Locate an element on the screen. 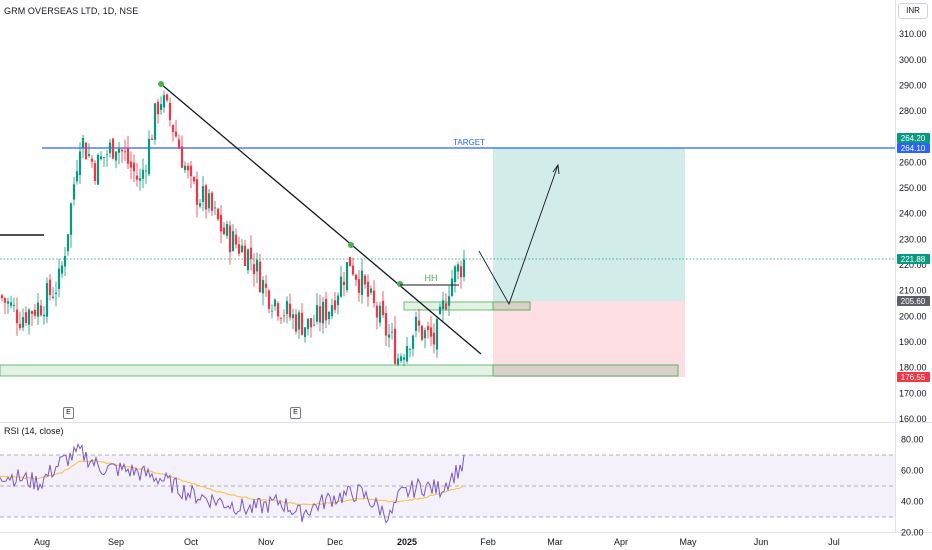 The image size is (932, 550). price-tick-label: 260.00 is located at coordinates (913, 162).